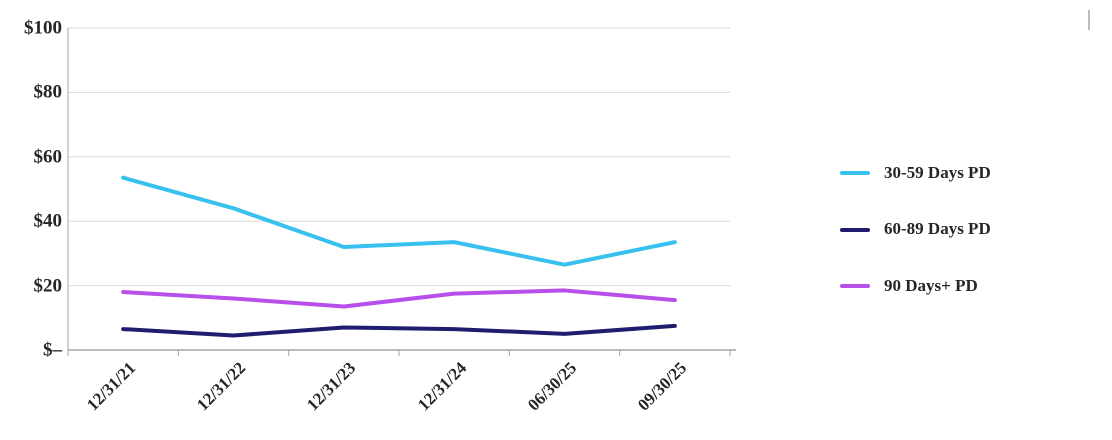 The width and height of the screenshot is (1112, 440). What do you see at coordinates (399, 298) in the screenshot?
I see `series-line-90-days-pd` at bounding box center [399, 298].